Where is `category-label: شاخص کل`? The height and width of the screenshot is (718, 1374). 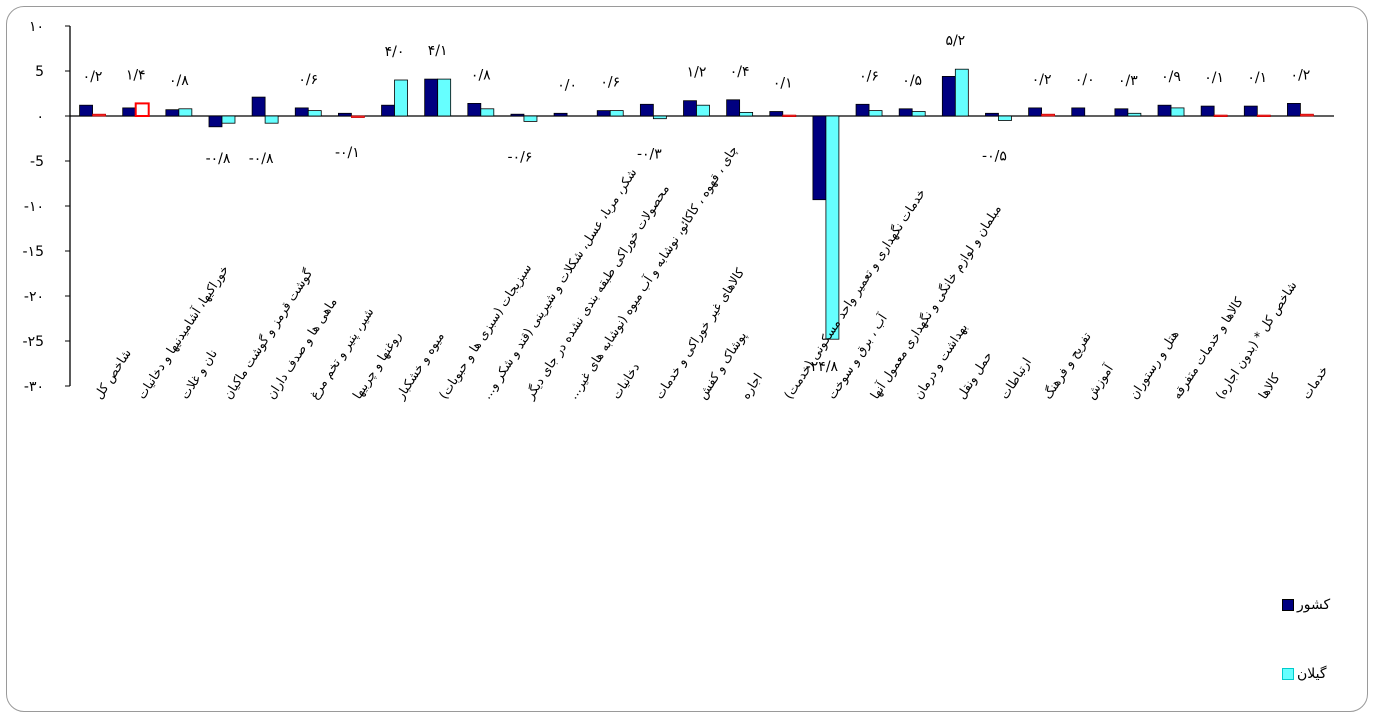
category-label: شاخص کل is located at coordinates (113, 374).